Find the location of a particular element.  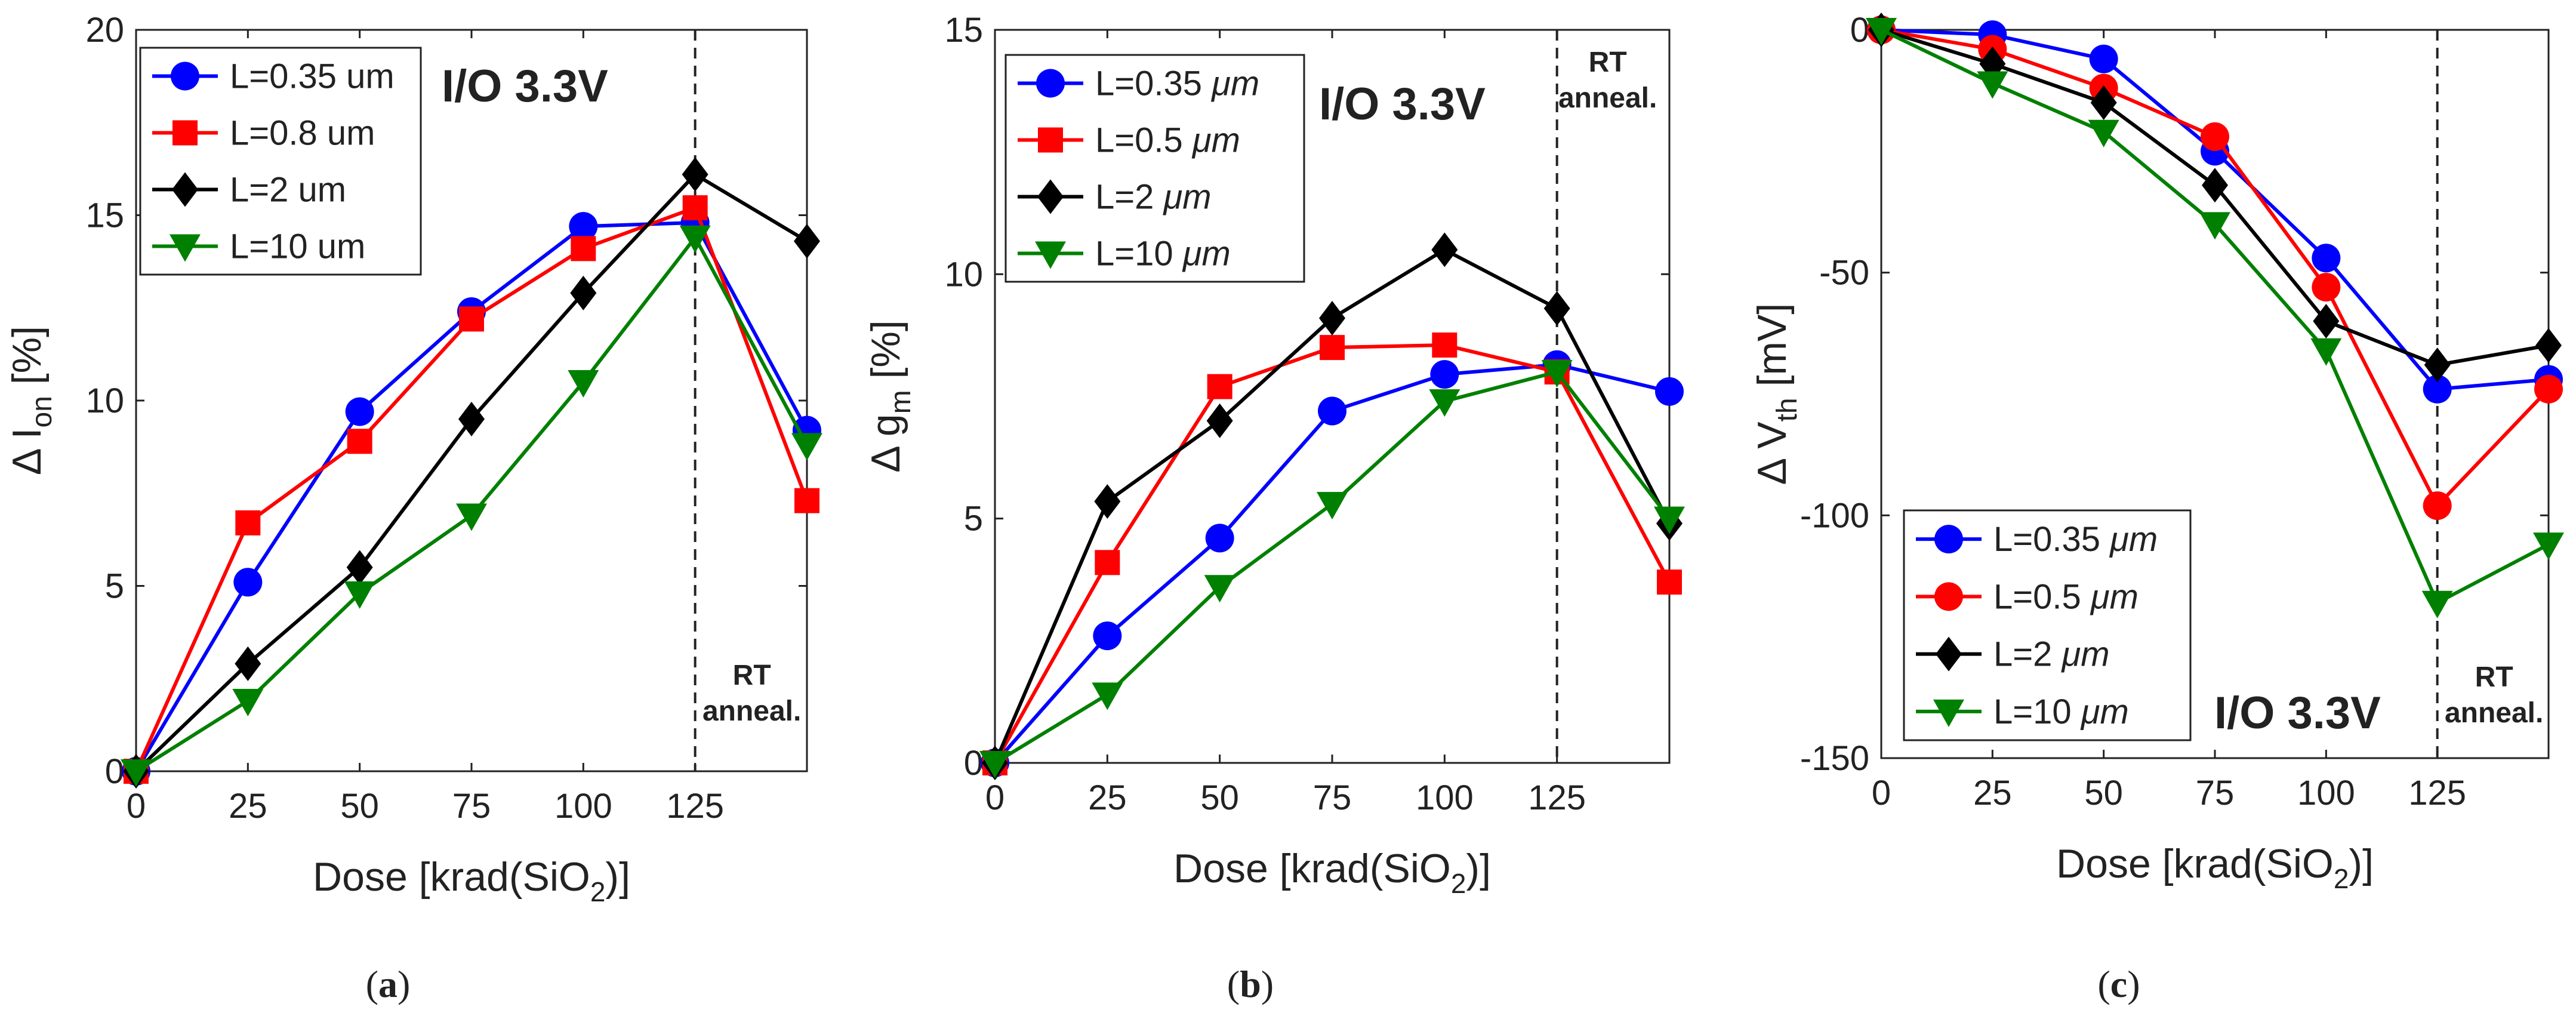

y-axis-label-part: Δ g is located at coordinates (885, 443).